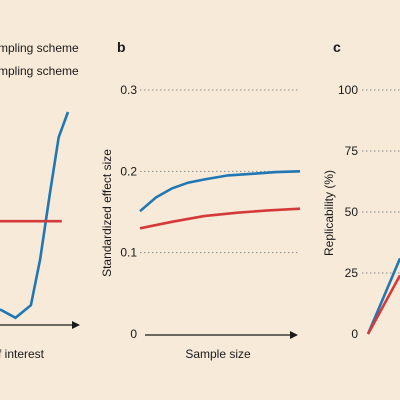 The image size is (400, 400). Describe the element at coordinates (22, 354) in the screenshot. I see `panel-a-xlabel: f interest` at that location.